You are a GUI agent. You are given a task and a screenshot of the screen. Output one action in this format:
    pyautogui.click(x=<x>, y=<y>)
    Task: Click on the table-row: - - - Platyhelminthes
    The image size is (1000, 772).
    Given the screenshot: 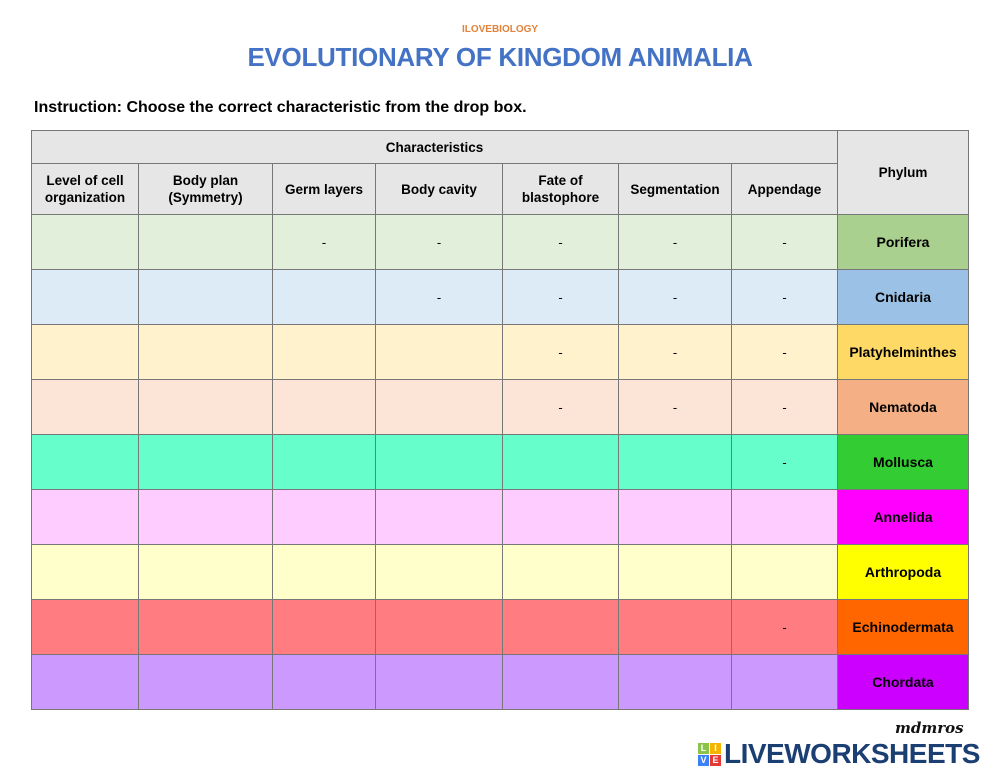 What is the action you would take?
    pyautogui.click(x=500, y=352)
    